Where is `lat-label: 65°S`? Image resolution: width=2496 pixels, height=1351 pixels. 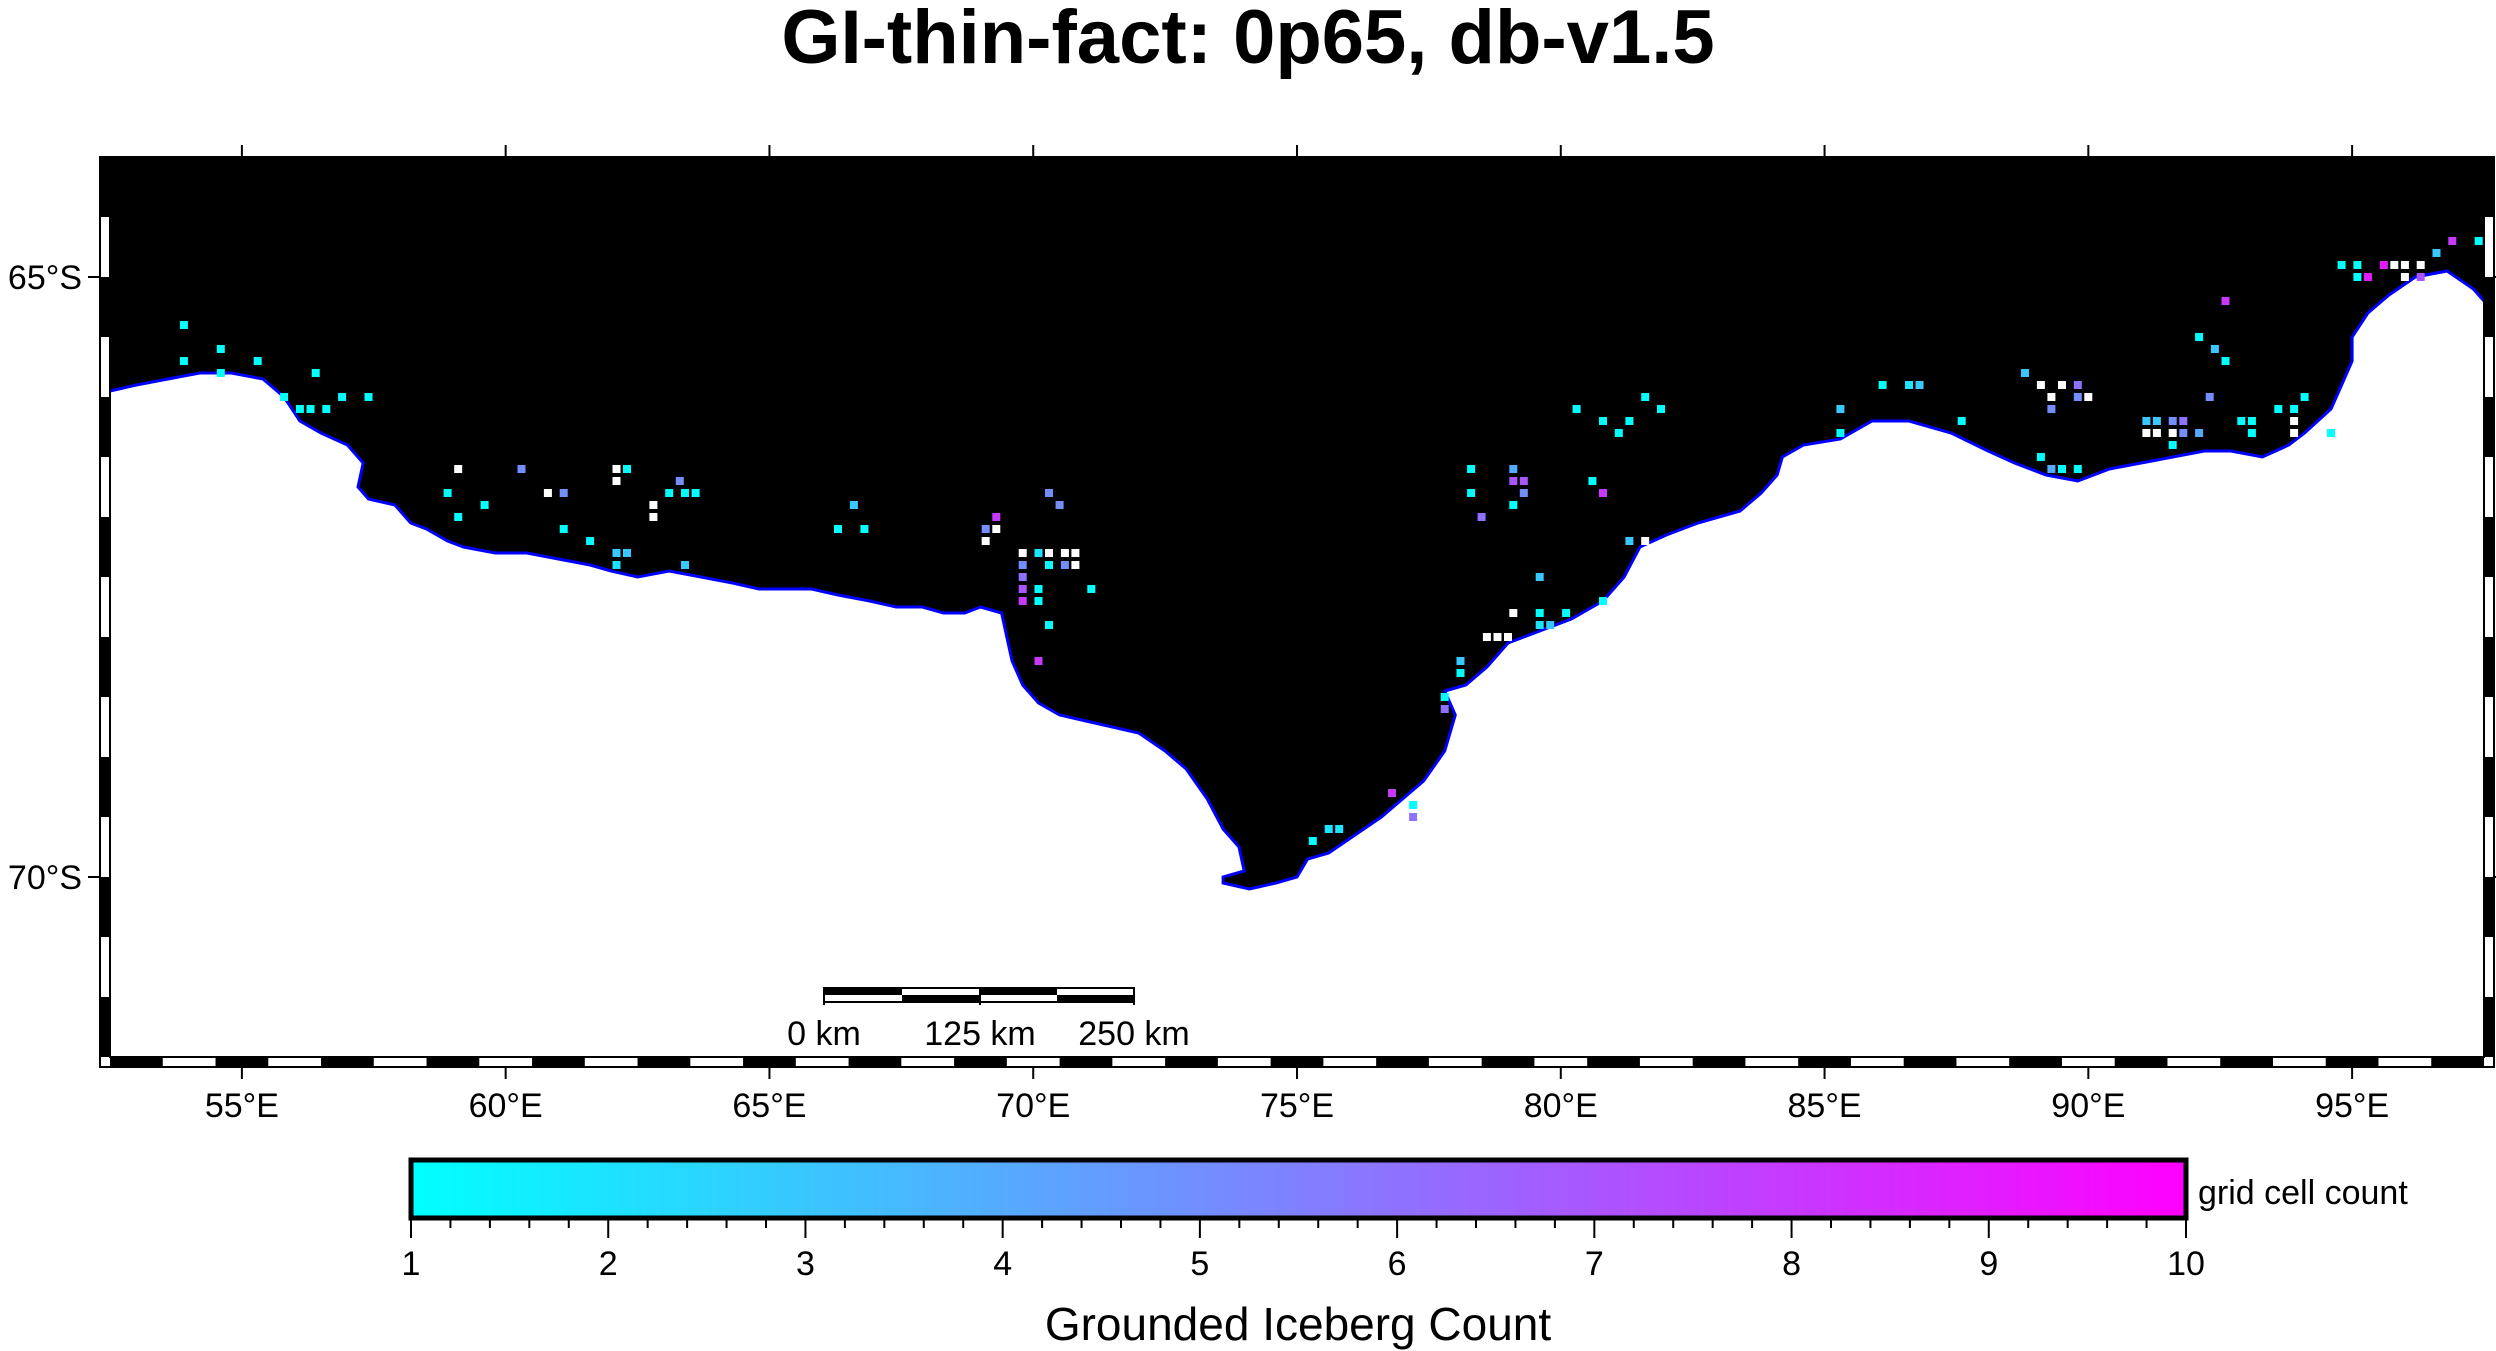
lat-label: 65°S is located at coordinates (45, 278).